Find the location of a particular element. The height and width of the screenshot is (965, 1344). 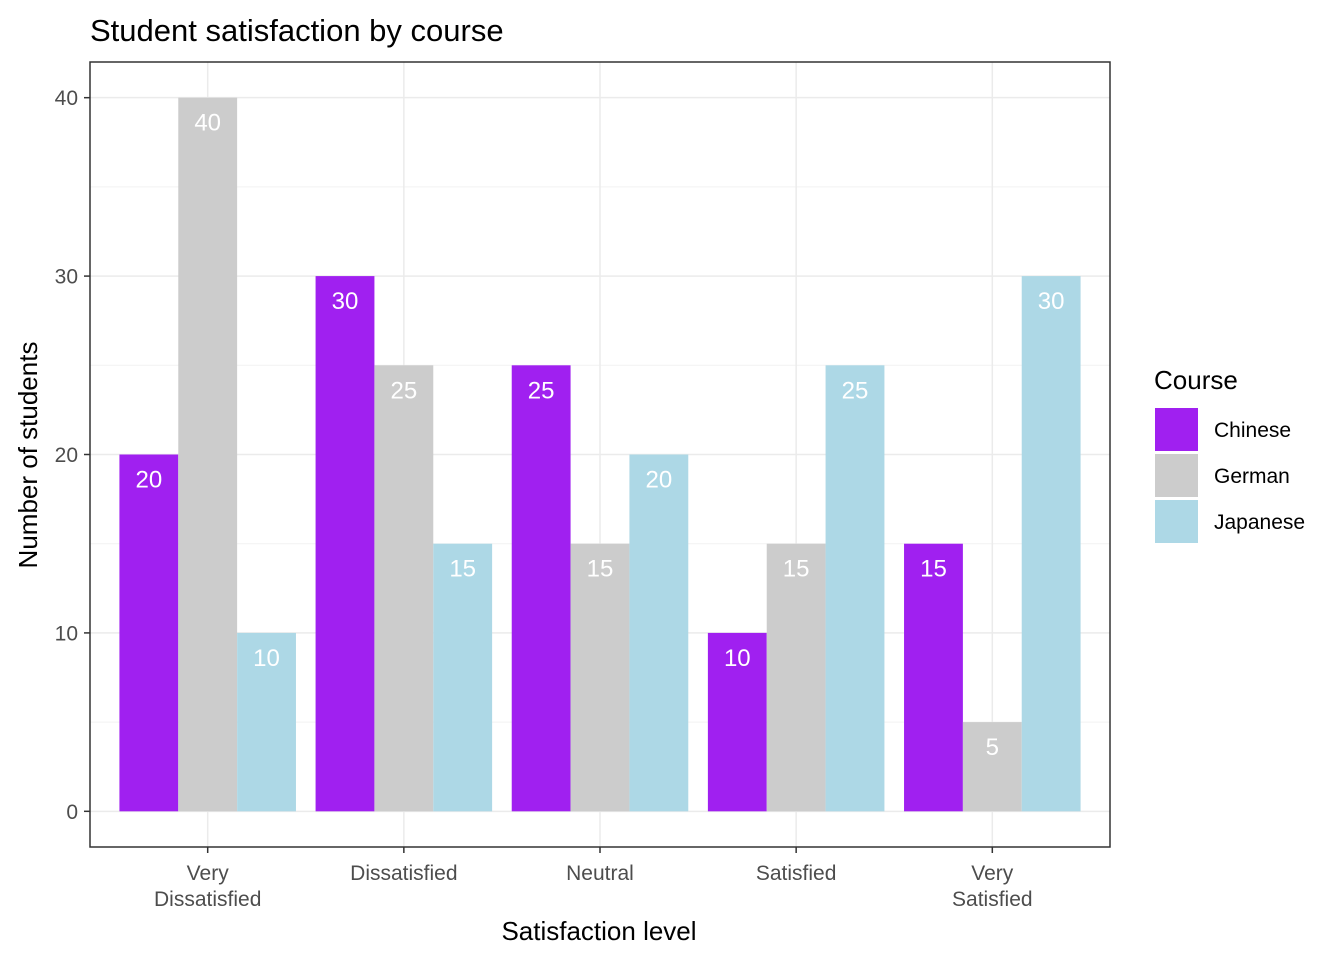

legend-key-japanese is located at coordinates (1176, 521).